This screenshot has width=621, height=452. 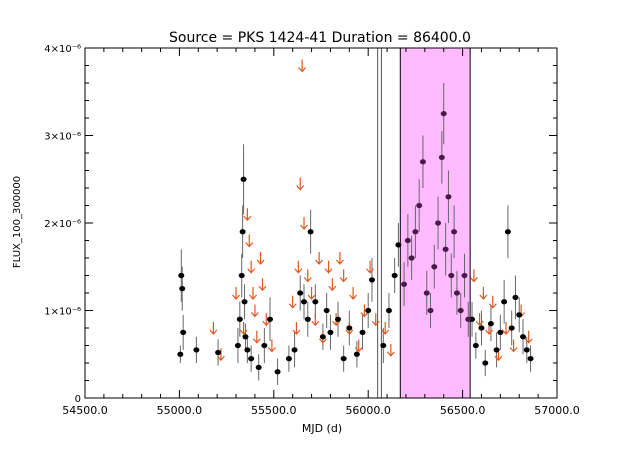 I want to click on y-tick-label: 1×10⁻⁶, so click(x=62, y=312).